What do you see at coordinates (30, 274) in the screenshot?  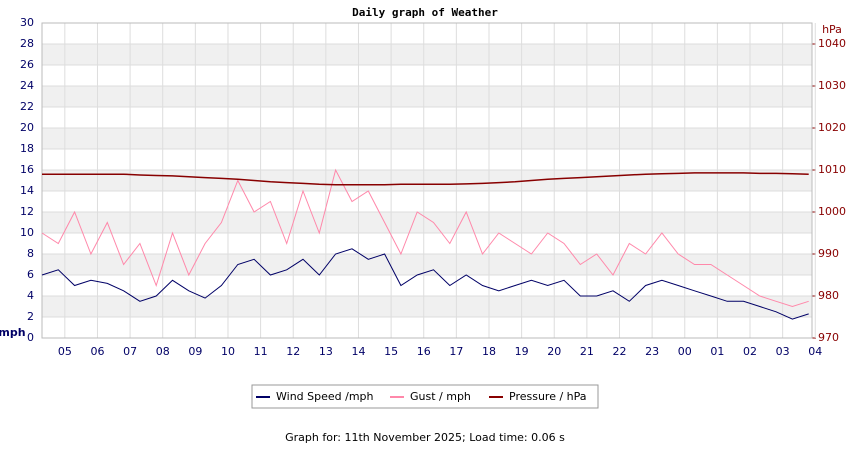 I see `y-tick-label: 6` at bounding box center [30, 274].